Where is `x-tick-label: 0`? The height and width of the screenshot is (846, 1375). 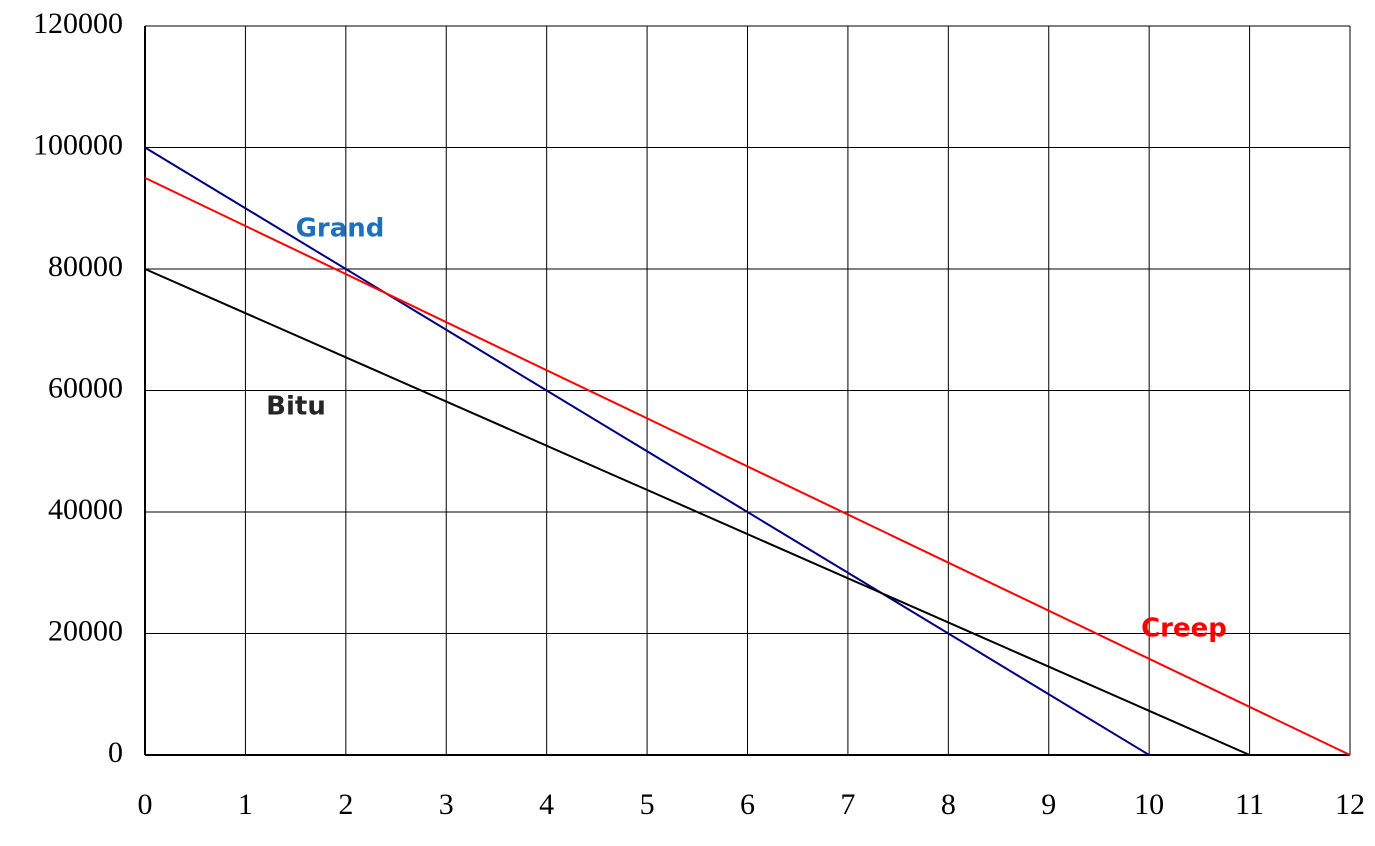
x-tick-label: 0 is located at coordinates (145, 804).